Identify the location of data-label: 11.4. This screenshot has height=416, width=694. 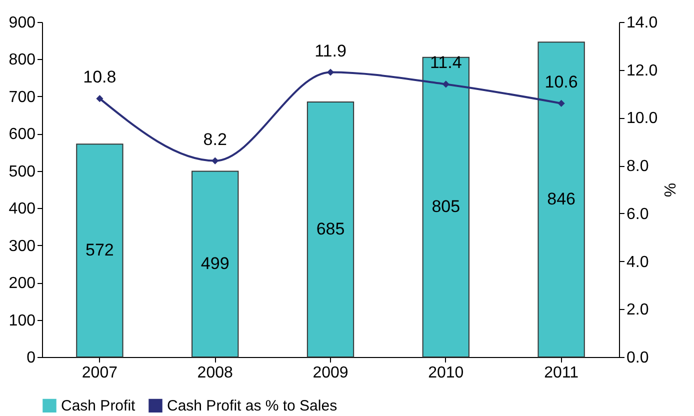
(446, 62).